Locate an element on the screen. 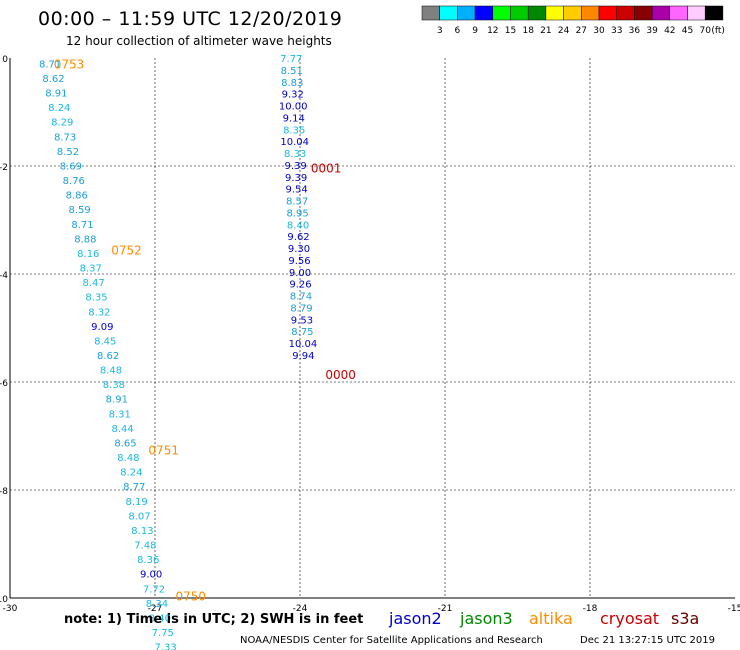 This screenshot has width=740, height=650. wave-height-value: 8.45 is located at coordinates (105, 341).